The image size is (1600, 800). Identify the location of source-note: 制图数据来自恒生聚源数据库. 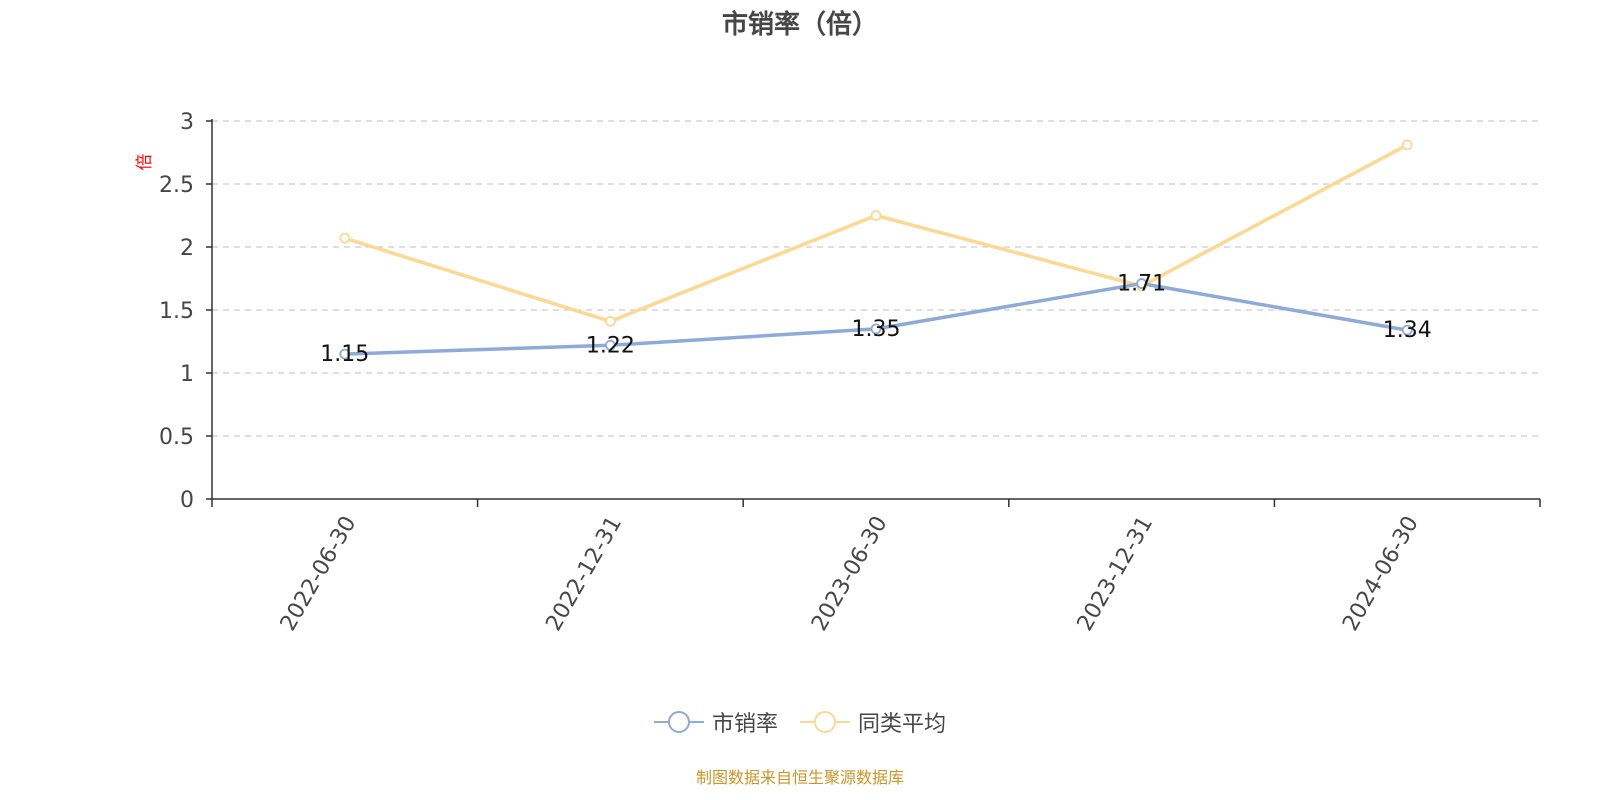
(799, 777).